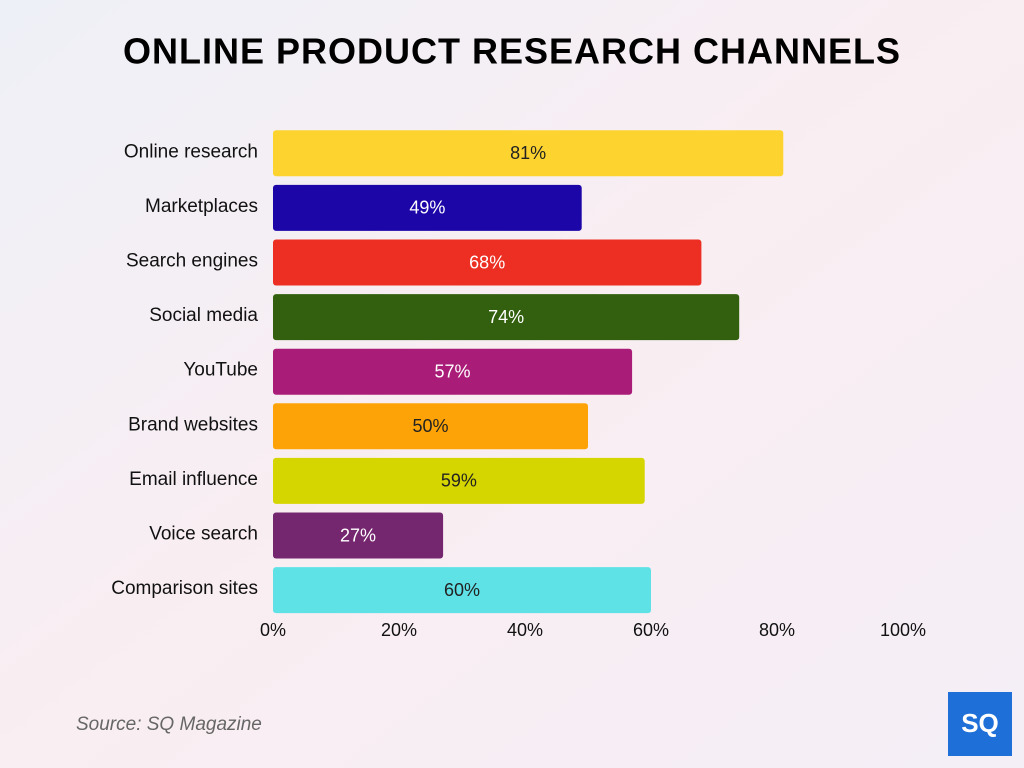 The width and height of the screenshot is (1024, 768). I want to click on source: Source: SQ Magazine, so click(169, 724).